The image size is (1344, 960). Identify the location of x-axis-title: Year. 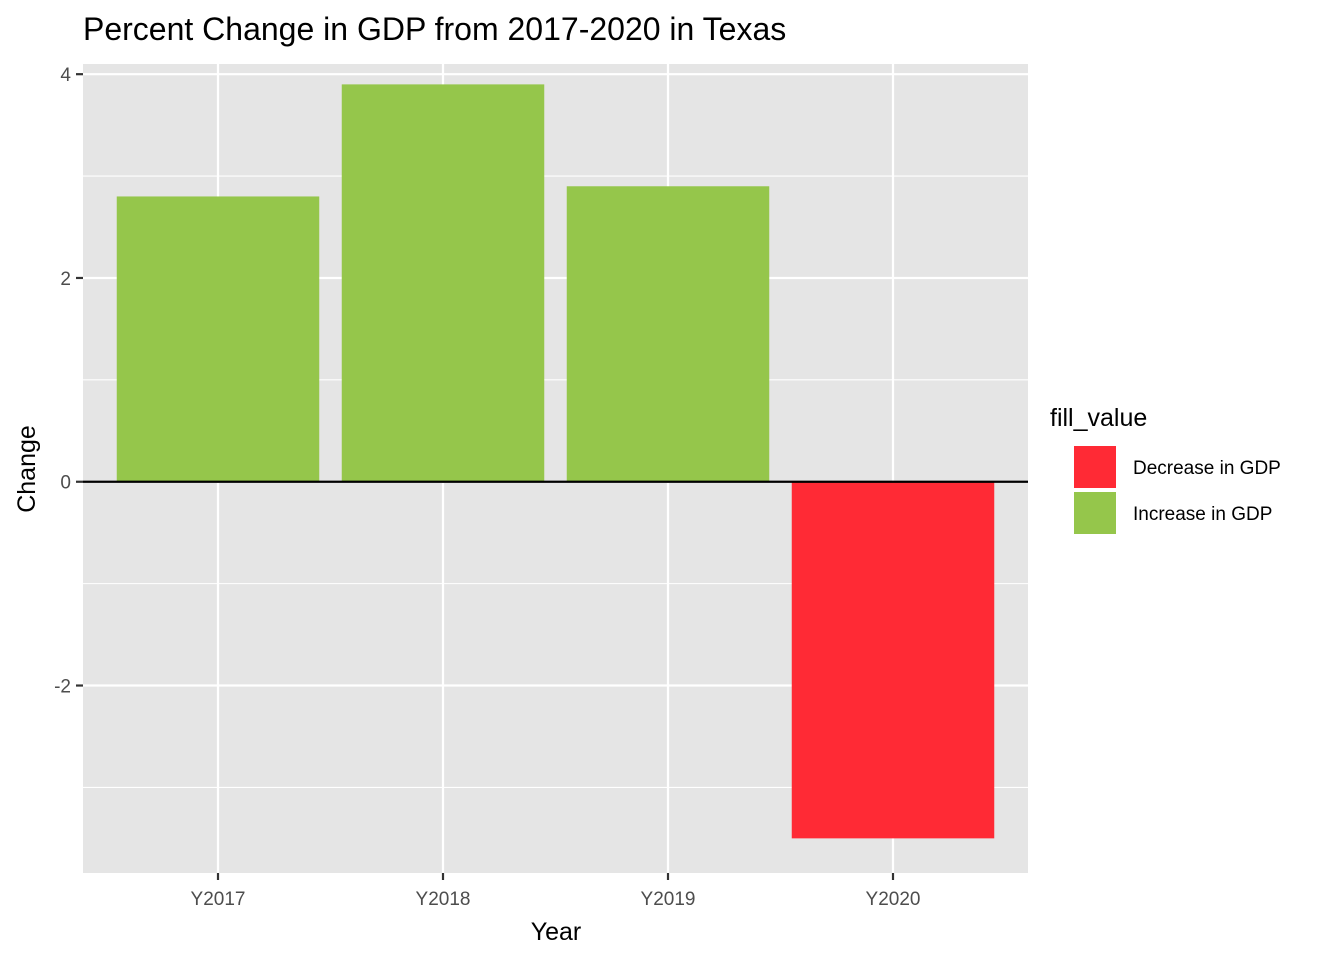
(556, 932).